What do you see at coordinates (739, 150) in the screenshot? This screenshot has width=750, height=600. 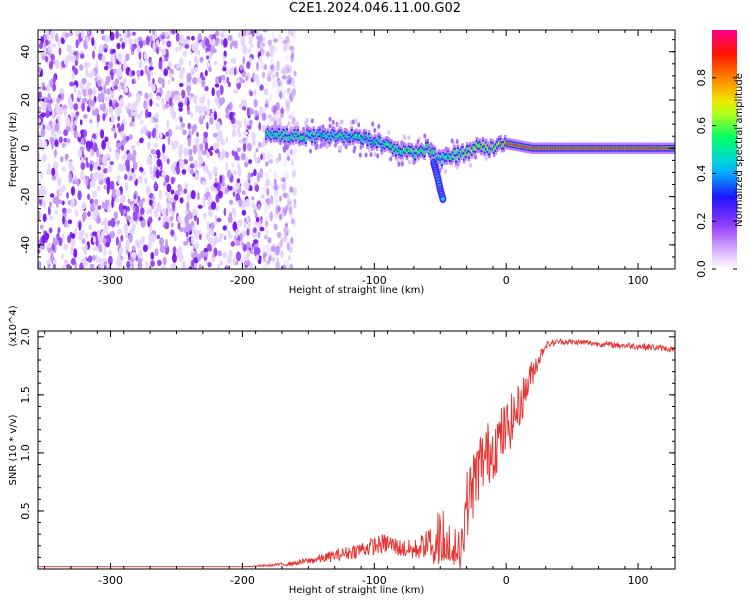 I see `colorbar-label: Normalized spectral amplitude` at bounding box center [739, 150].